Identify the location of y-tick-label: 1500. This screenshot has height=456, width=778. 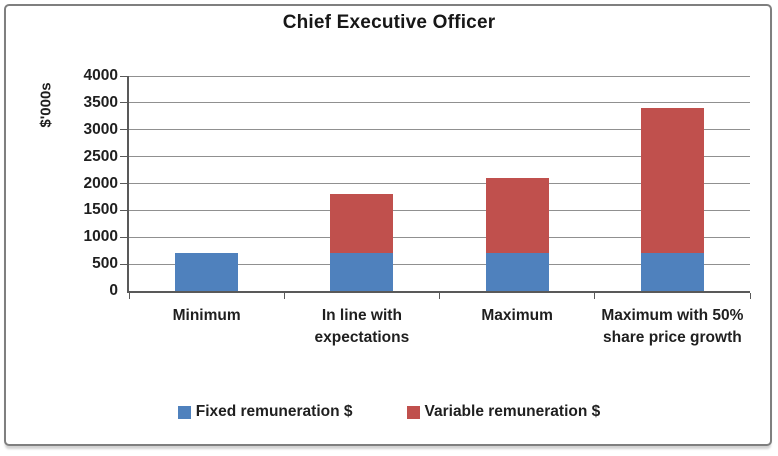
(100, 210).